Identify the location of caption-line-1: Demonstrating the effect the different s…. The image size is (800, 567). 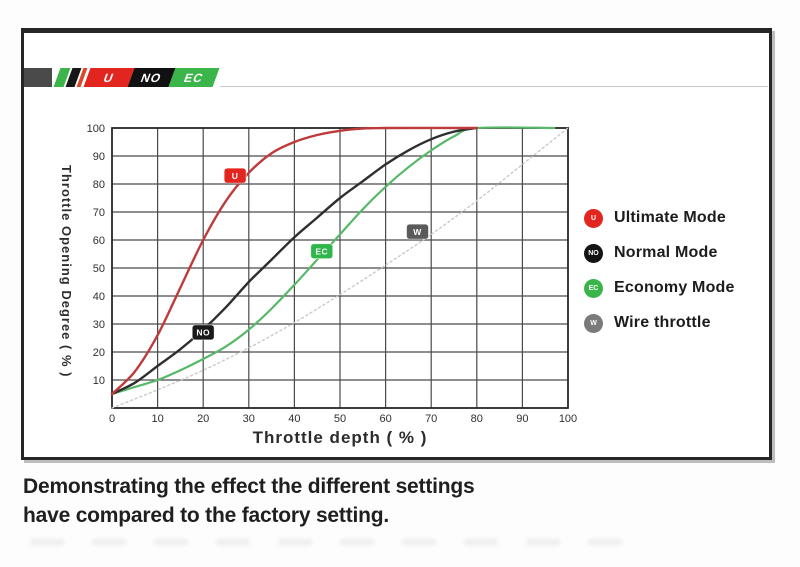
(249, 486).